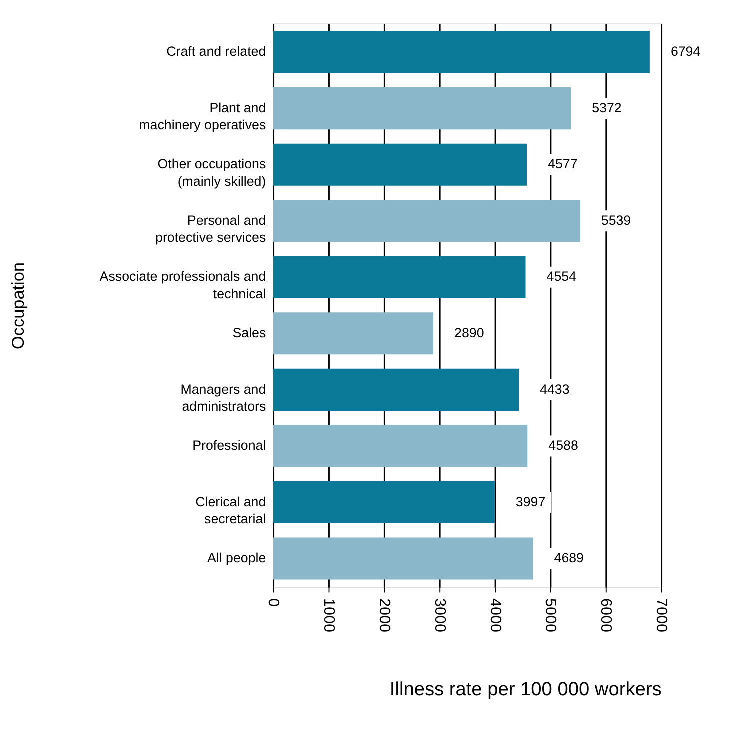 This screenshot has width=755, height=733. Describe the element at coordinates (212, 172) in the screenshot. I see `y-tick-label: Other occupations (mainly skilled)` at that location.